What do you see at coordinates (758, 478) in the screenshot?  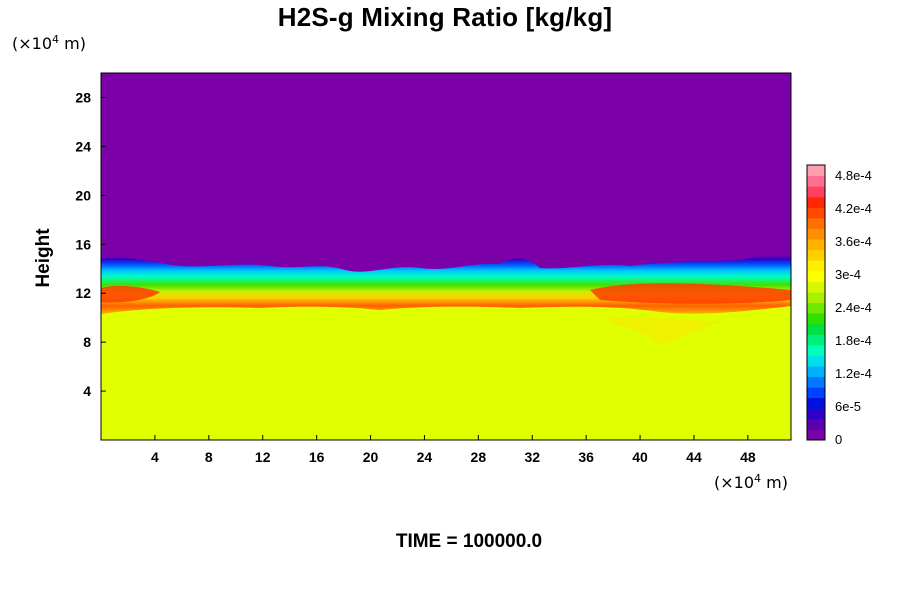 I see `x-unit-exponent: 4` at bounding box center [758, 478].